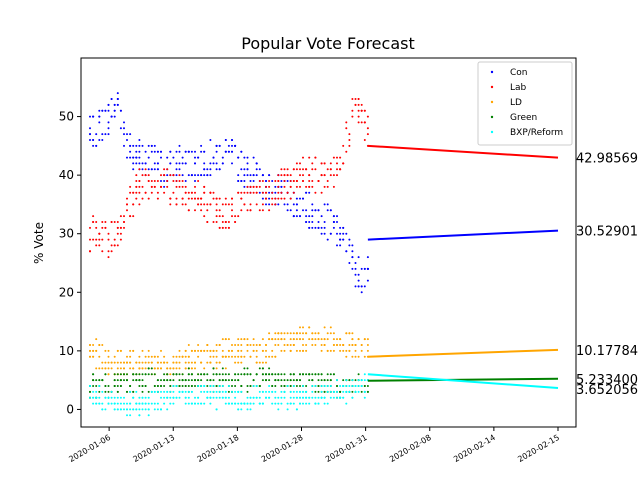 The image size is (640, 480). What do you see at coordinates (463, 379) in the screenshot?
I see `forecast-line` at bounding box center [463, 379].